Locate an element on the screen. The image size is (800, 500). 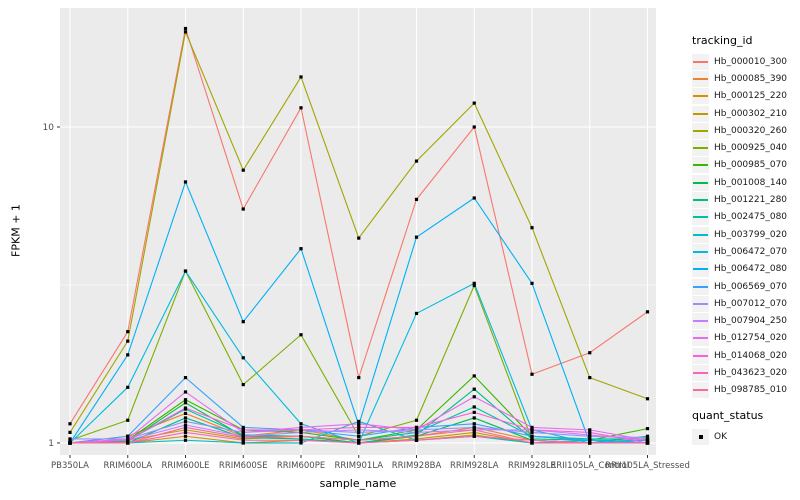
legend-item: Hb_003799_020 is located at coordinates (745, 234).